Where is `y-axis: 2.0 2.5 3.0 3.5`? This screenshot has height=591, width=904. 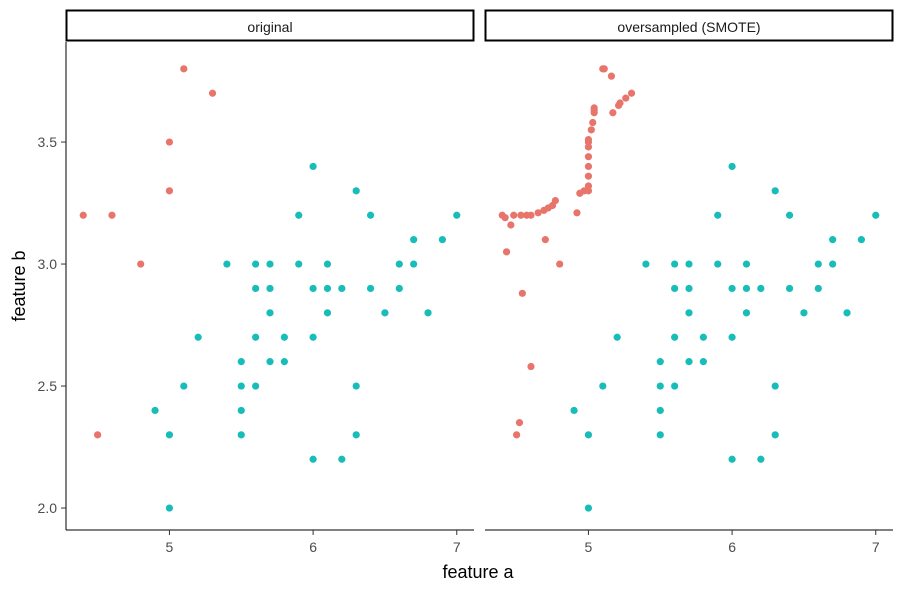
y-axis: 2.0 2.5 3.0 3.5 is located at coordinates (52, 286).